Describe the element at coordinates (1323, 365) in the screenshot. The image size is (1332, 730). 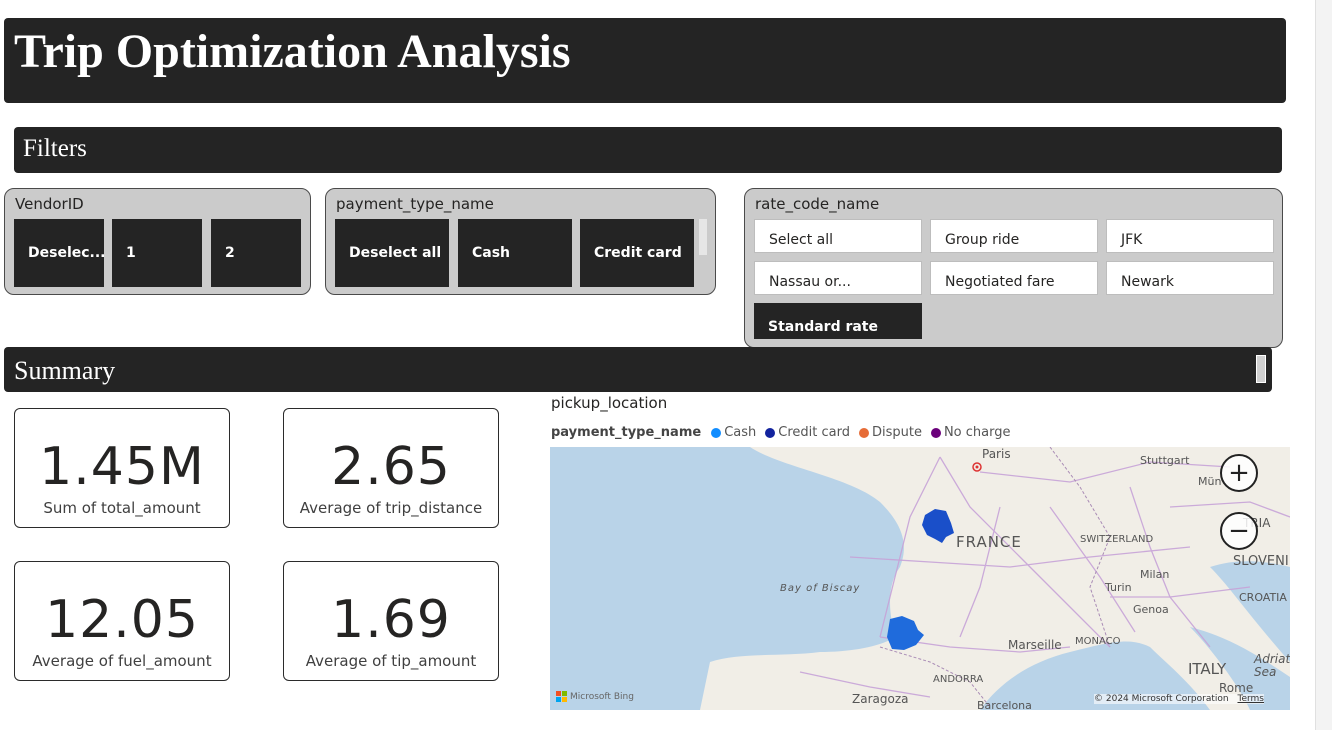
I see `page-scrollbar` at that location.